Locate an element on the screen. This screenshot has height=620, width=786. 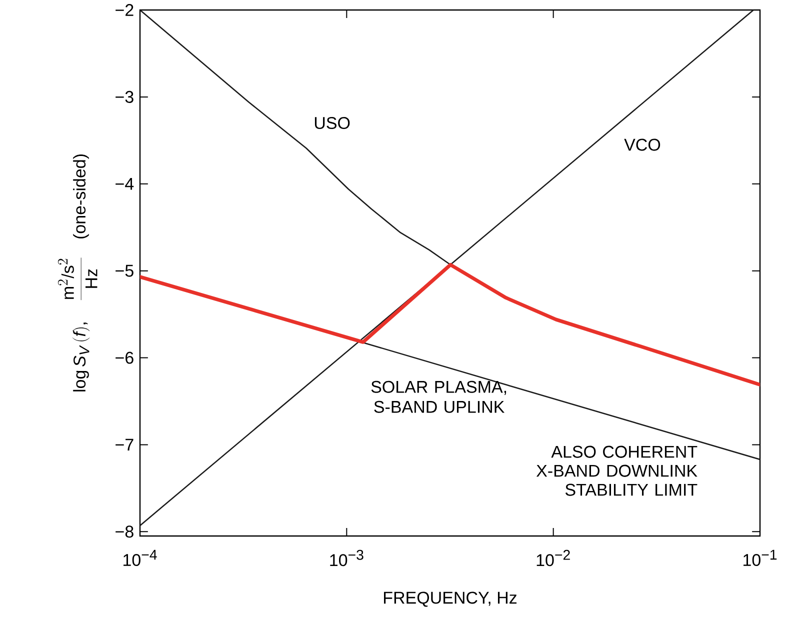
y-tick-label: −2 is located at coordinates (125, 10).